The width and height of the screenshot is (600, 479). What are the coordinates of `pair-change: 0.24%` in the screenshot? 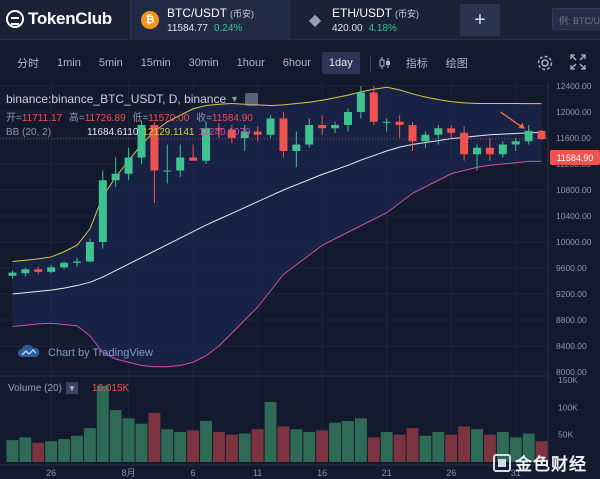 It's located at (228, 28).